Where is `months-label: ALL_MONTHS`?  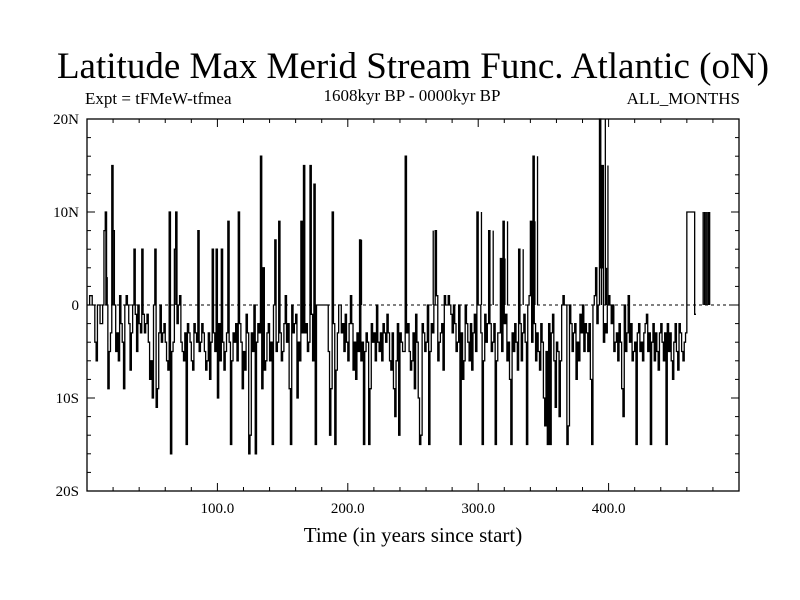
months-label: ALL_MONTHS is located at coordinates (683, 98).